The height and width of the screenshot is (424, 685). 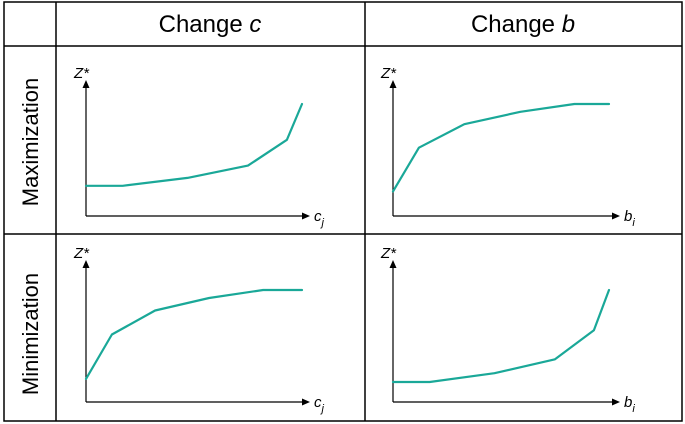 I want to click on row-label-maximization: Maximization, so click(x=30, y=142).